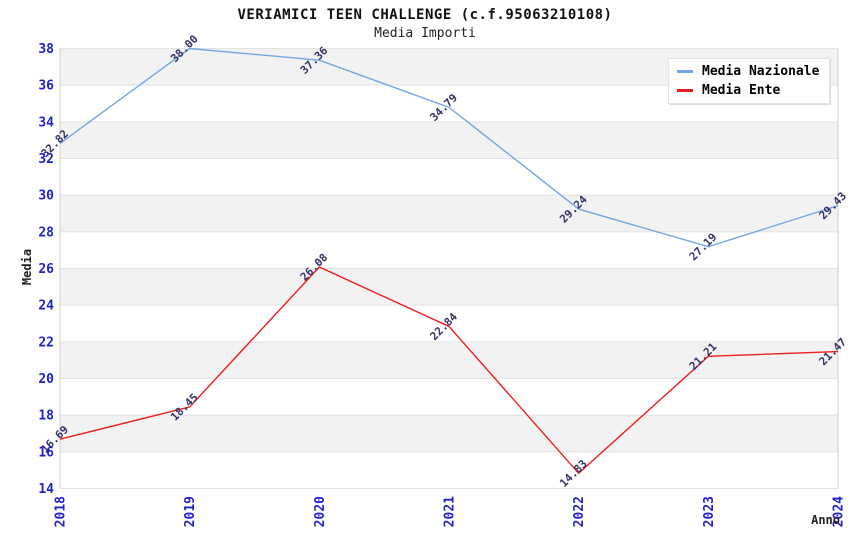  I want to click on y-tick-label: 36, so click(46, 86).